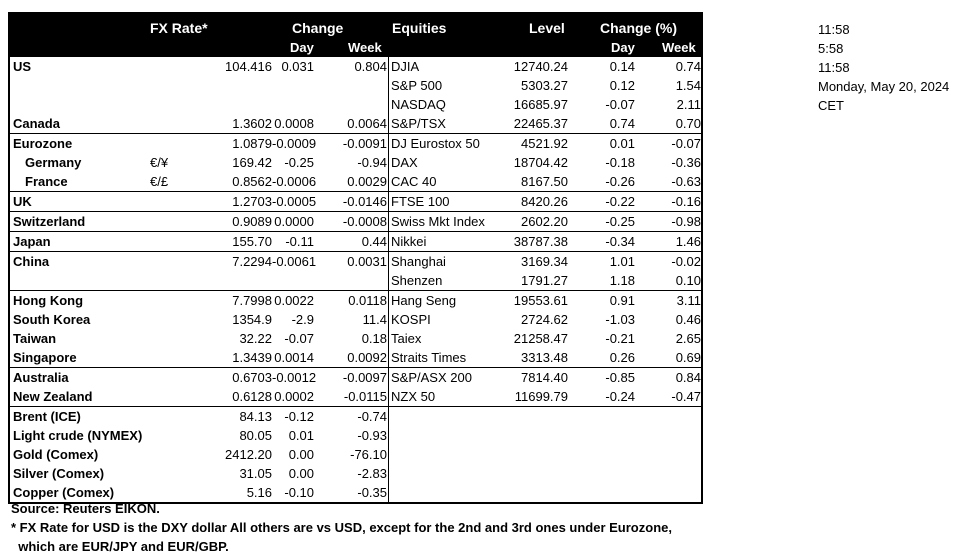 Image resolution: width=974 pixels, height=560 pixels. Describe the element at coordinates (46, 181) in the screenshot. I see `cell-country: France` at that location.